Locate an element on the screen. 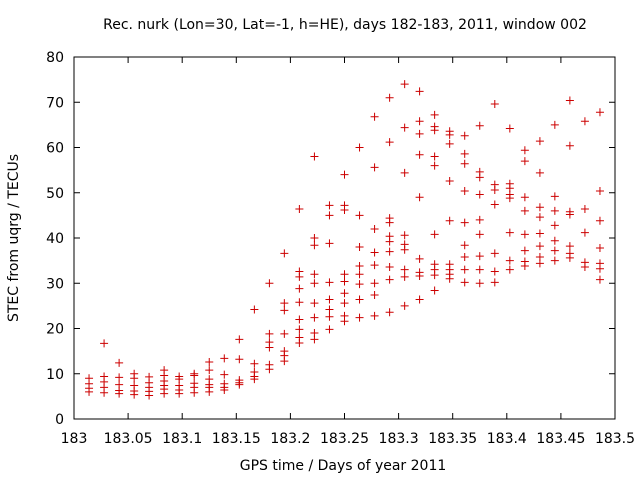 The height and width of the screenshot is (480, 640). x-tick-label: 183.05 is located at coordinates (128, 439).